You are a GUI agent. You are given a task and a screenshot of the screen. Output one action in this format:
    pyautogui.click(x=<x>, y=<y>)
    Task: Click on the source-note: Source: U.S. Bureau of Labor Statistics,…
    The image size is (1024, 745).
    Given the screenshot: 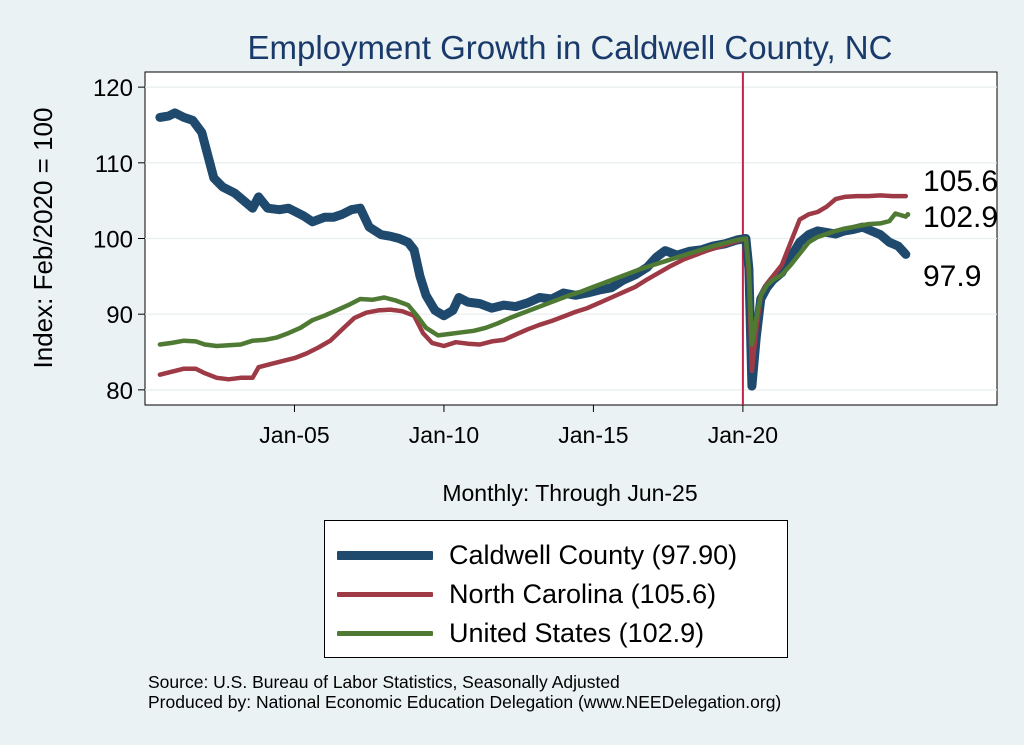 What is the action you would take?
    pyautogui.click(x=464, y=692)
    